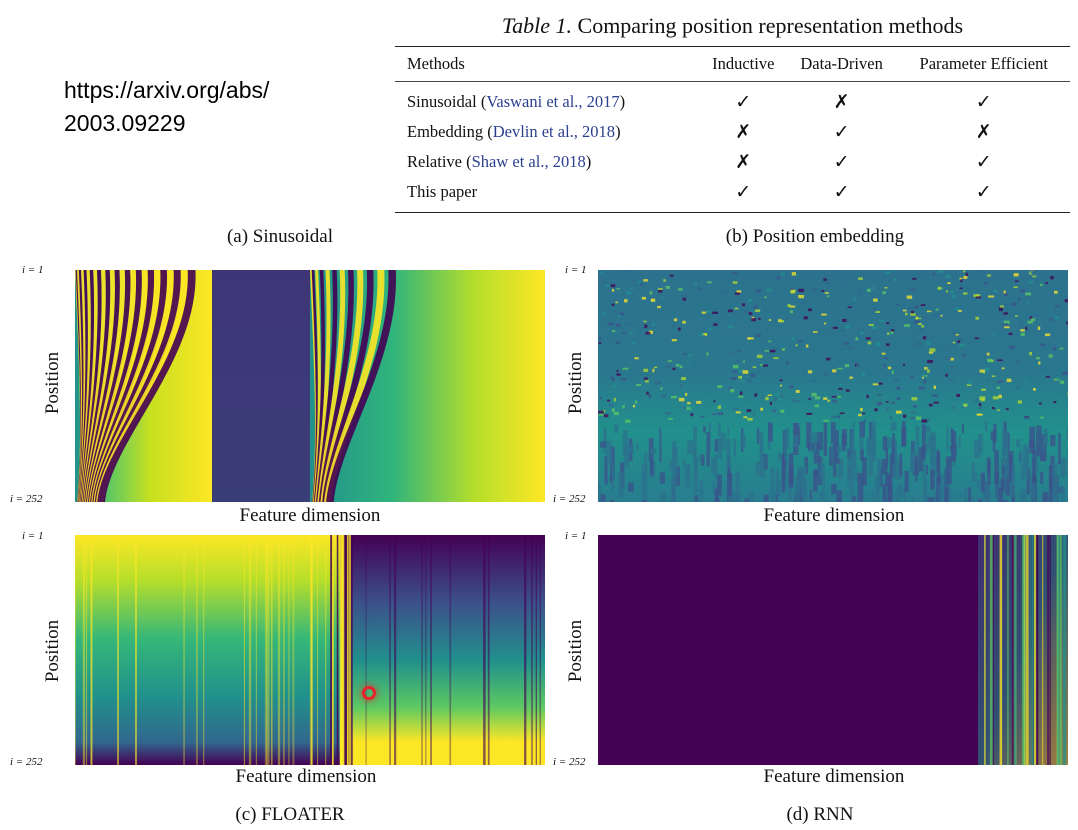 The width and height of the screenshot is (1078, 830). Describe the element at coordinates (548, 195) in the screenshot. I see `method-cell: This paper` at that location.